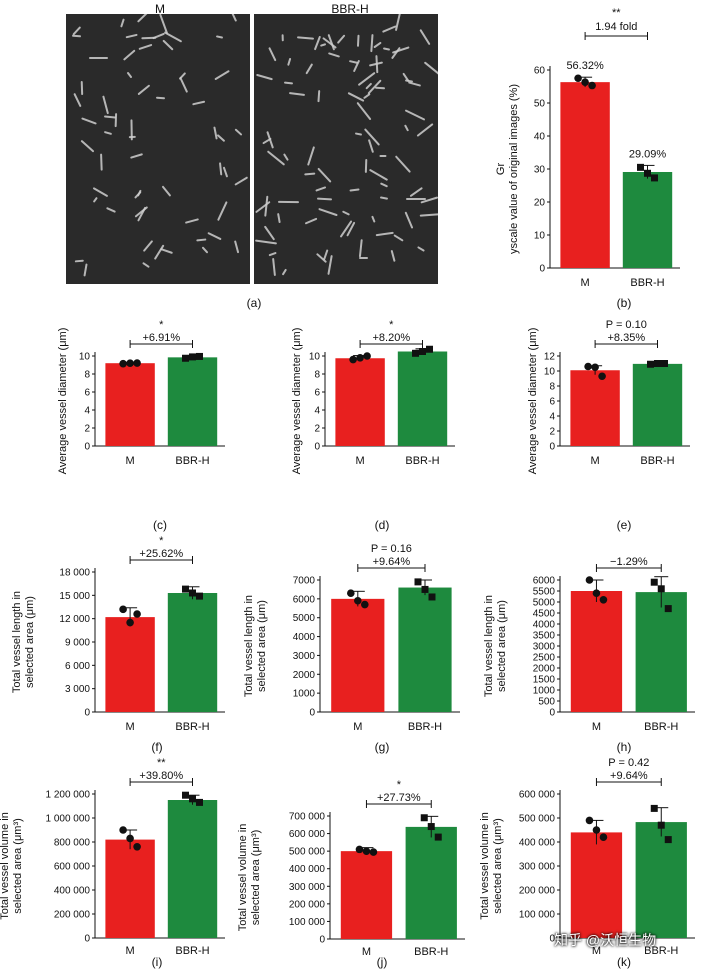 This screenshot has height=974, width=720. What do you see at coordinates (74, 573) in the screenshot?
I see `y-tick-label: 18 000` at bounding box center [74, 573].